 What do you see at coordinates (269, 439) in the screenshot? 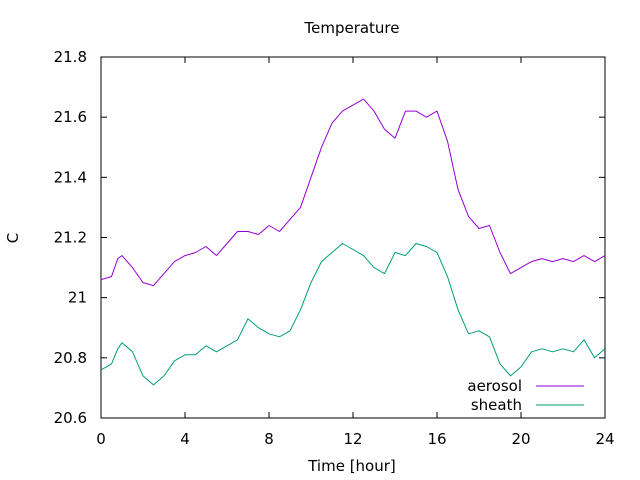
I see `x-tick-label: 8` at bounding box center [269, 439].